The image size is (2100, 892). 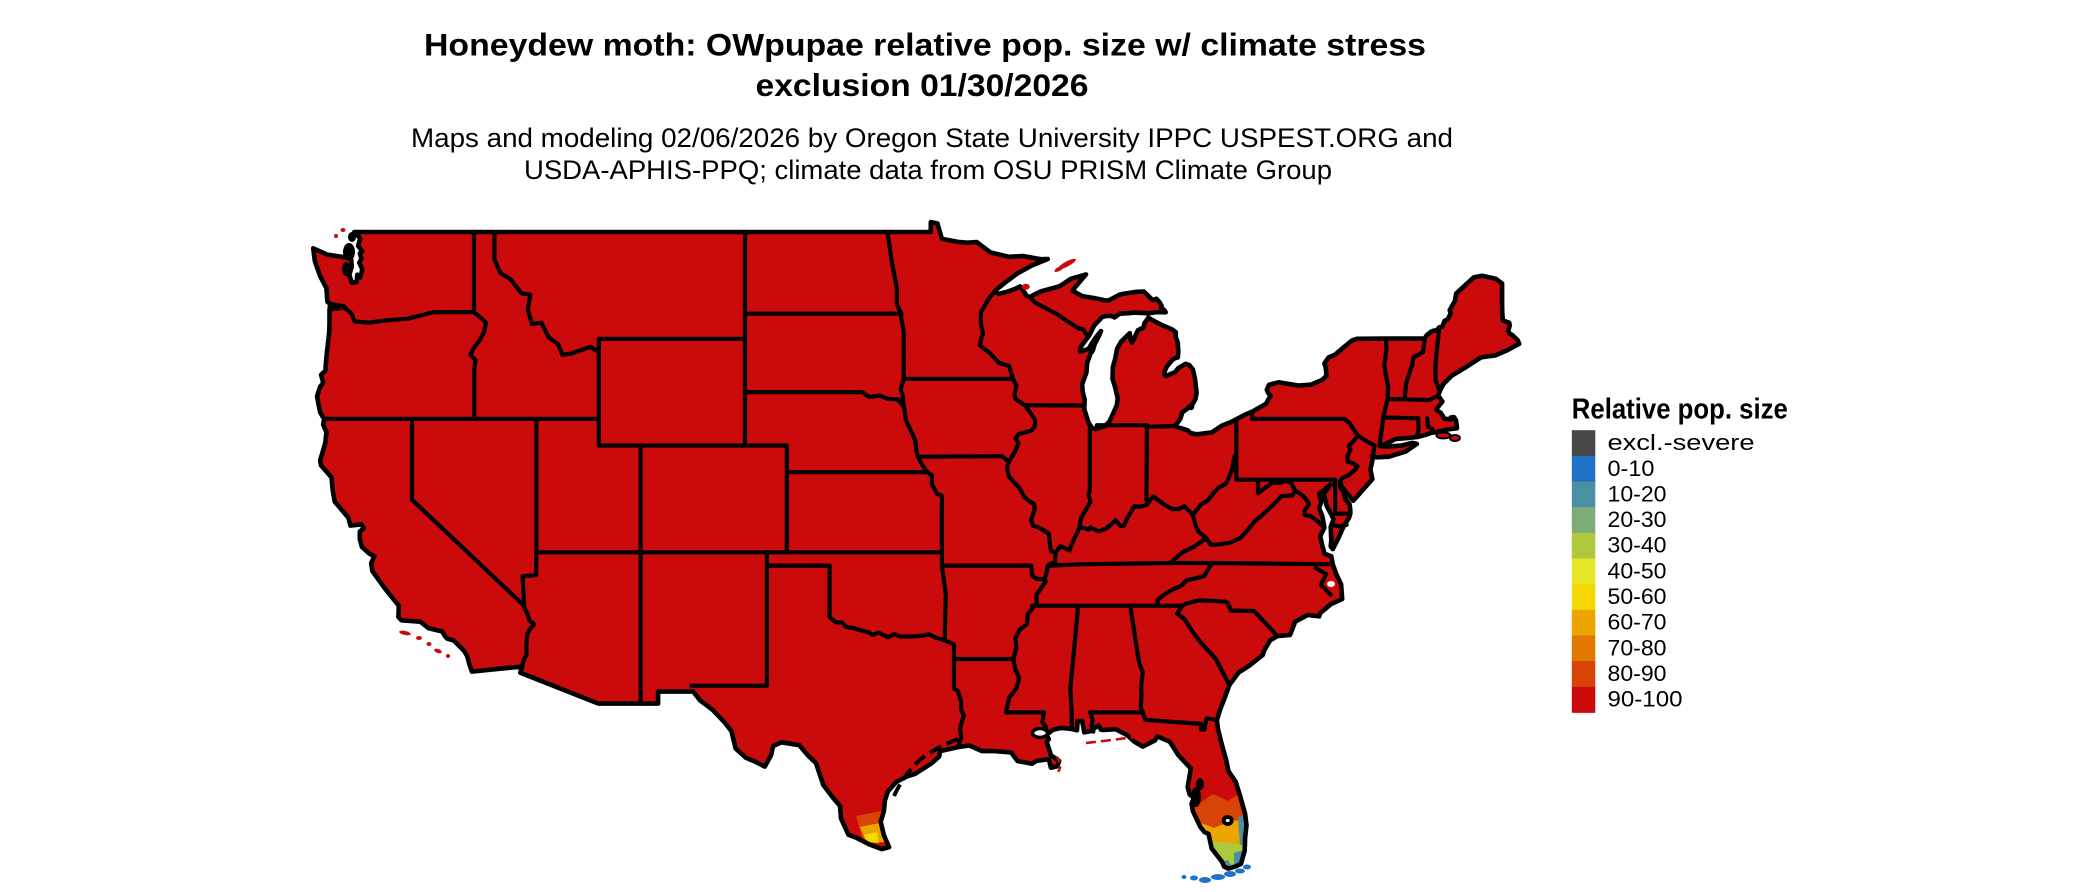 What do you see at coordinates (1631, 468) in the screenshot?
I see `svg-text: 0-10` at bounding box center [1631, 468].